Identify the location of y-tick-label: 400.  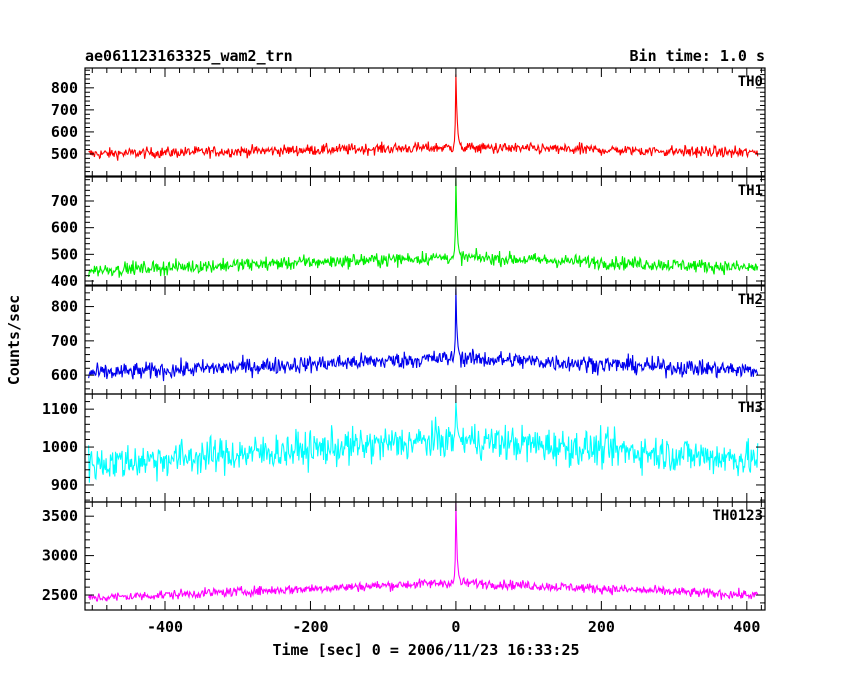
(64, 281).